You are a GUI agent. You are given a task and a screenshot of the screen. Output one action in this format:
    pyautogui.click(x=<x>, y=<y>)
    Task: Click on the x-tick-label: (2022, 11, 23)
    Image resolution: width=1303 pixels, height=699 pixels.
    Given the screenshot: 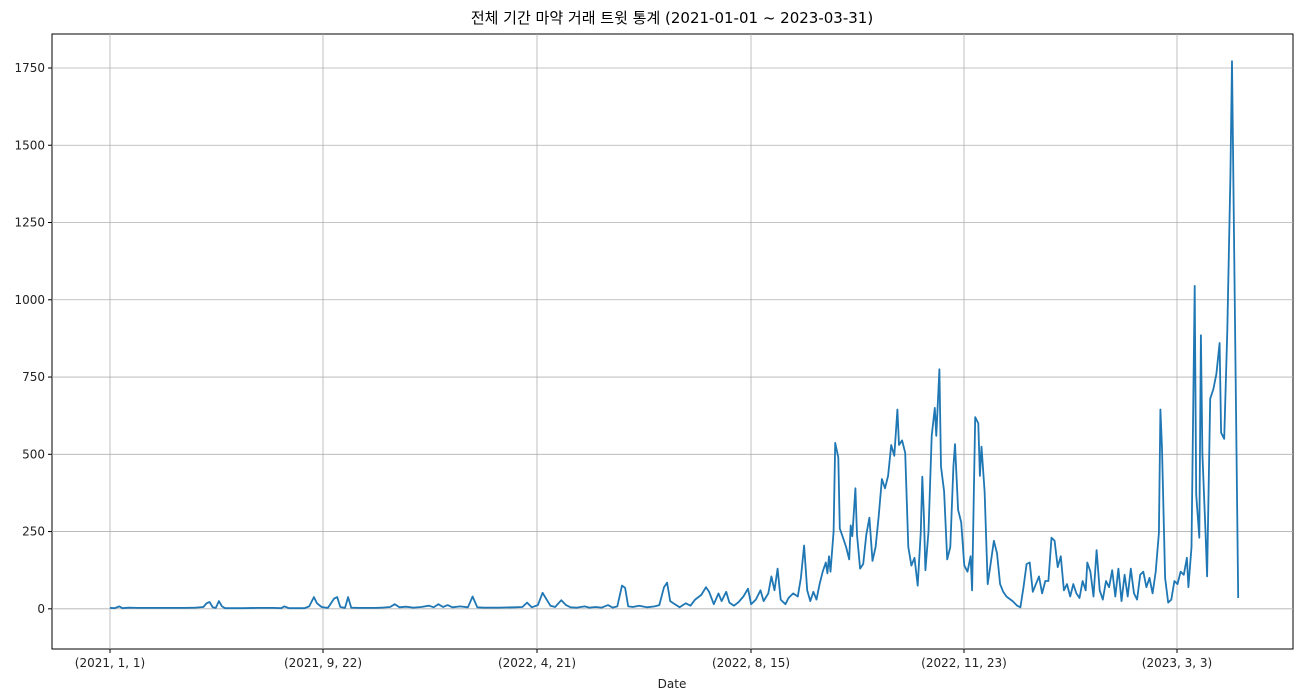 What is the action you would take?
    pyautogui.click(x=964, y=663)
    